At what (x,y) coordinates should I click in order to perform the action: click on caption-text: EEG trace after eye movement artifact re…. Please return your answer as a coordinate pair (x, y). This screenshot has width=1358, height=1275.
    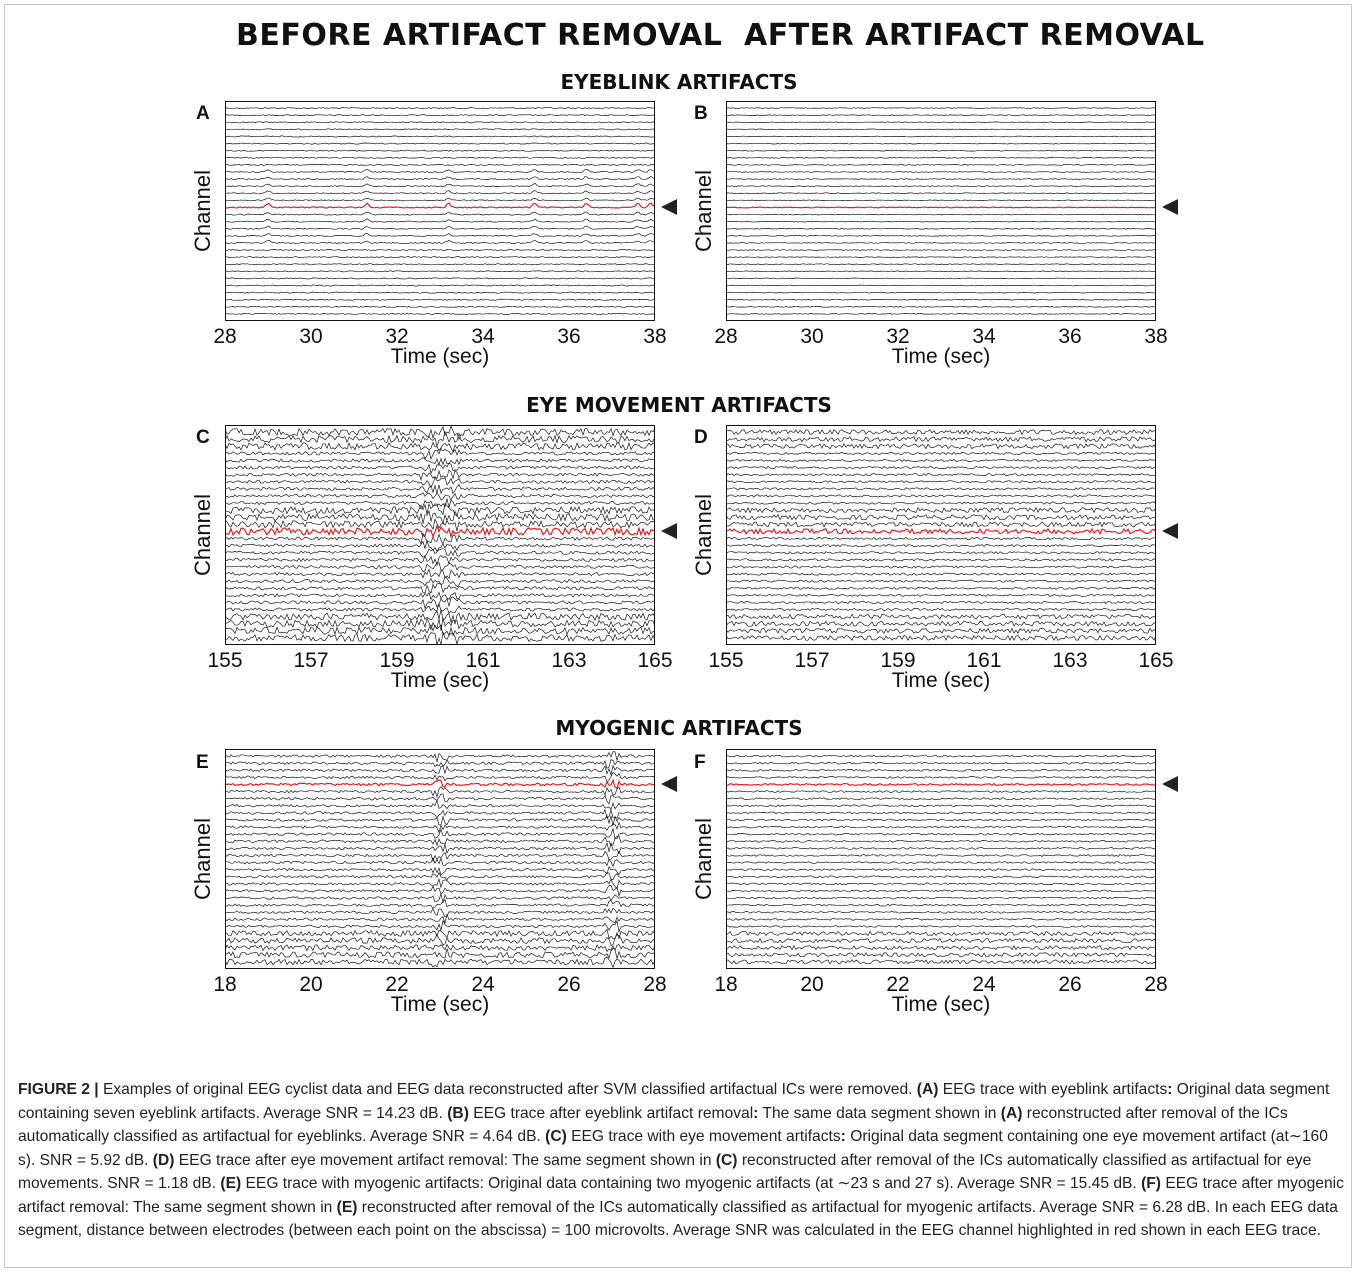
    Looking at the image, I should click on (445, 1160).